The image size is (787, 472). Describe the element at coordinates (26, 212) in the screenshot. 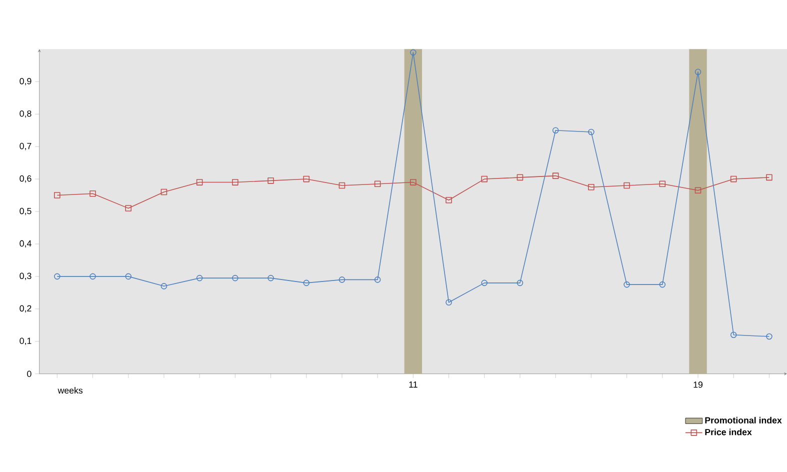

I see `y-tick-label: 0,5` at that location.